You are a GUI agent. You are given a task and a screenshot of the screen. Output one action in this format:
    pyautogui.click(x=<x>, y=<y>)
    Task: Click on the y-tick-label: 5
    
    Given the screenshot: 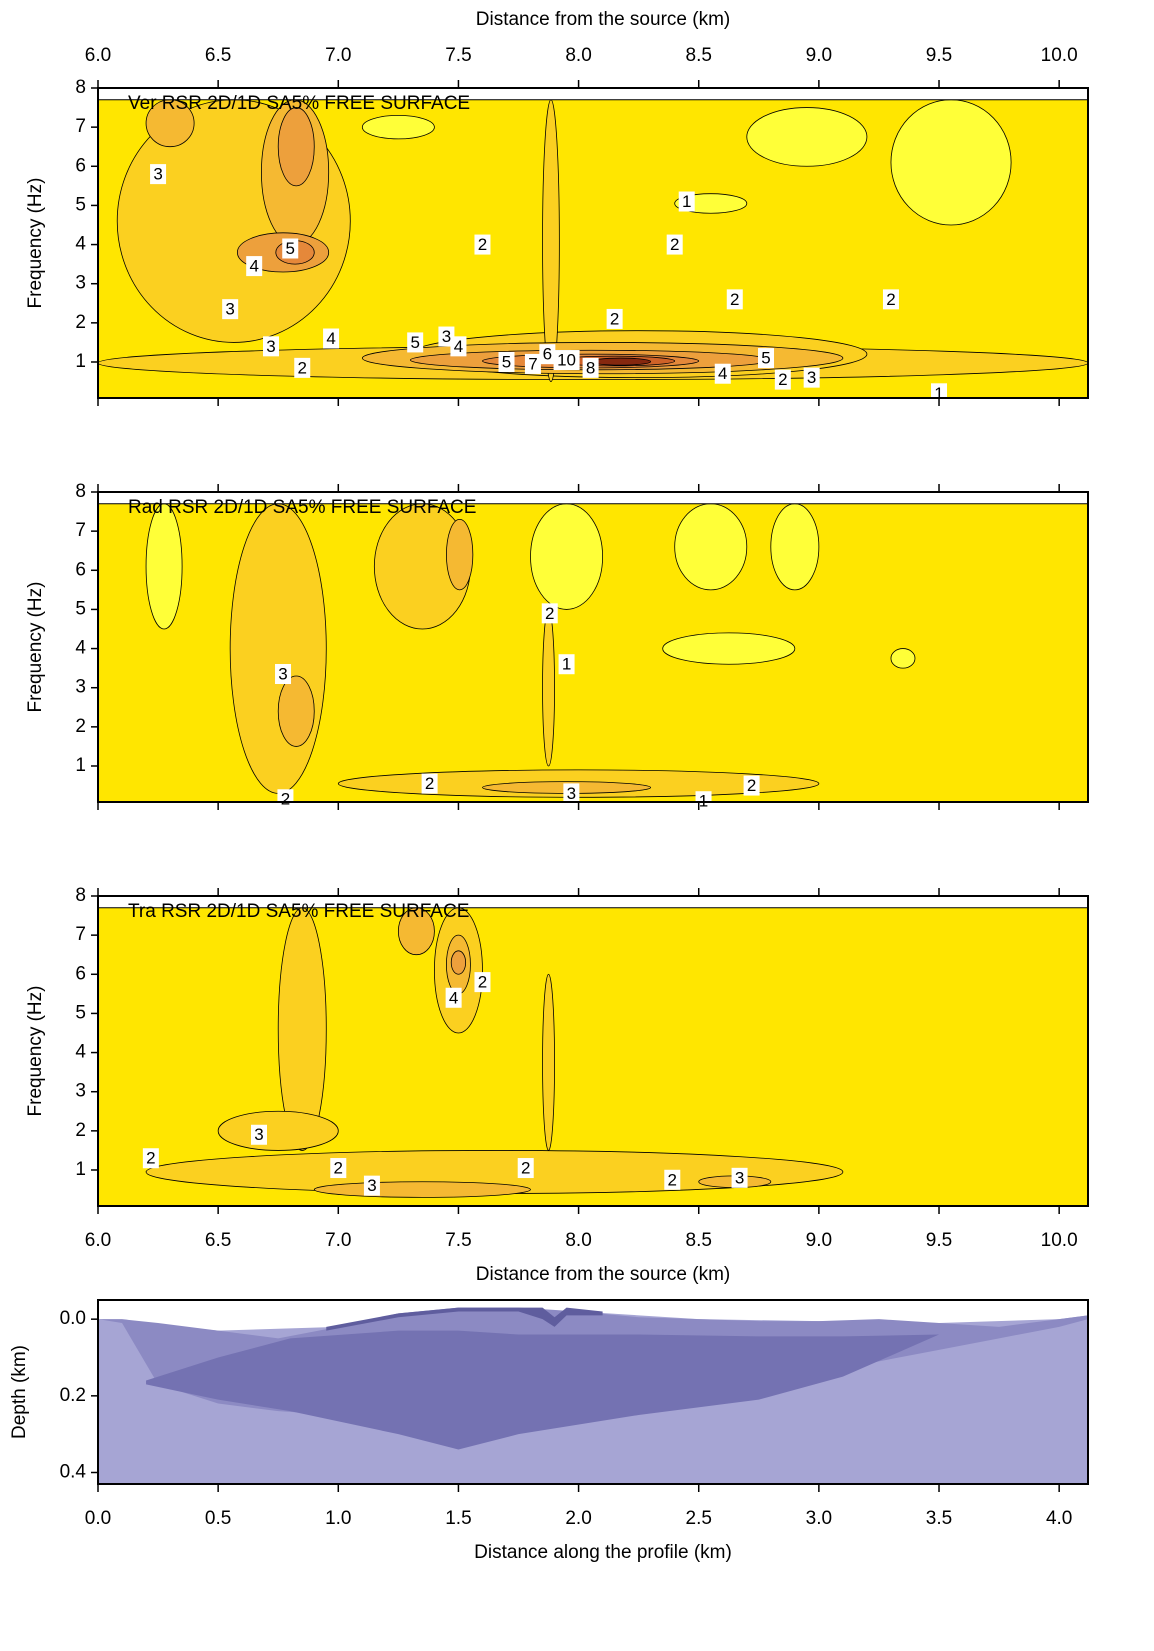 What is the action you would take?
    pyautogui.click(x=80, y=608)
    